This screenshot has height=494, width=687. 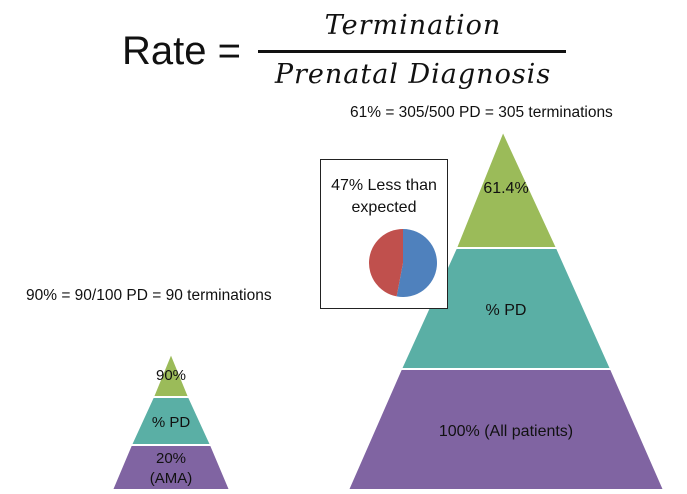 I want to click on large-pyramid-top-label: 61.4%, so click(x=505, y=188).